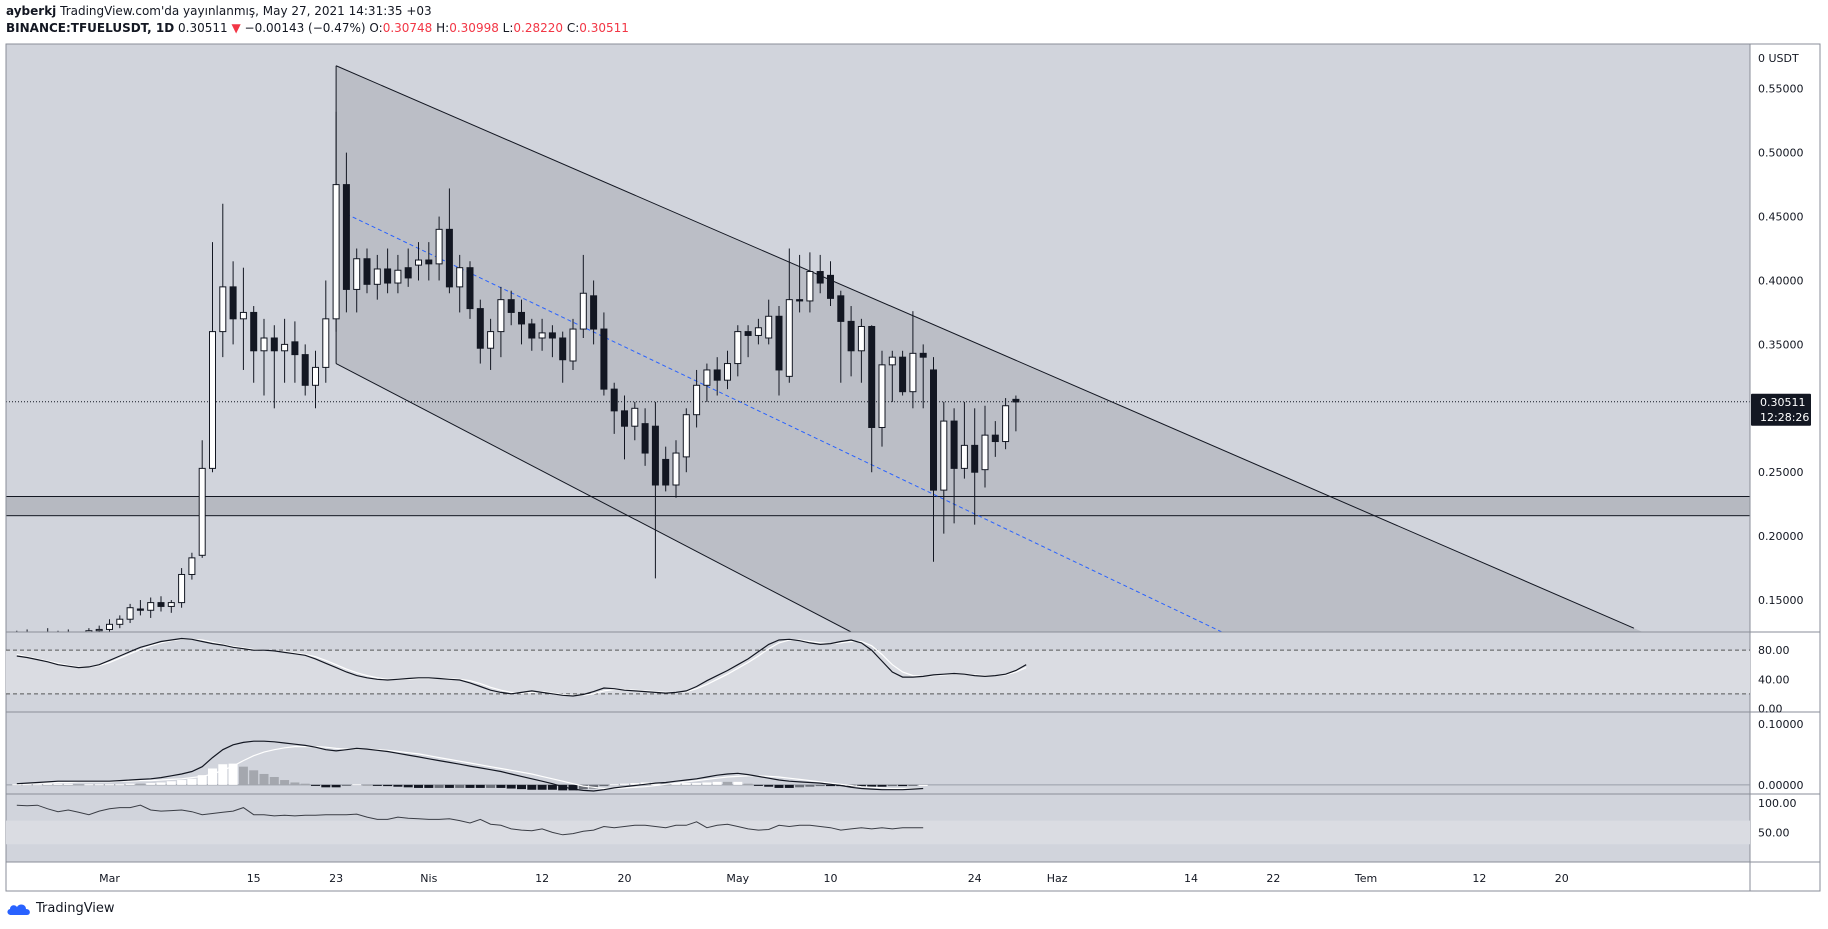 The image size is (1828, 929). I want to click on macd-signal-line, so click(470, 768).